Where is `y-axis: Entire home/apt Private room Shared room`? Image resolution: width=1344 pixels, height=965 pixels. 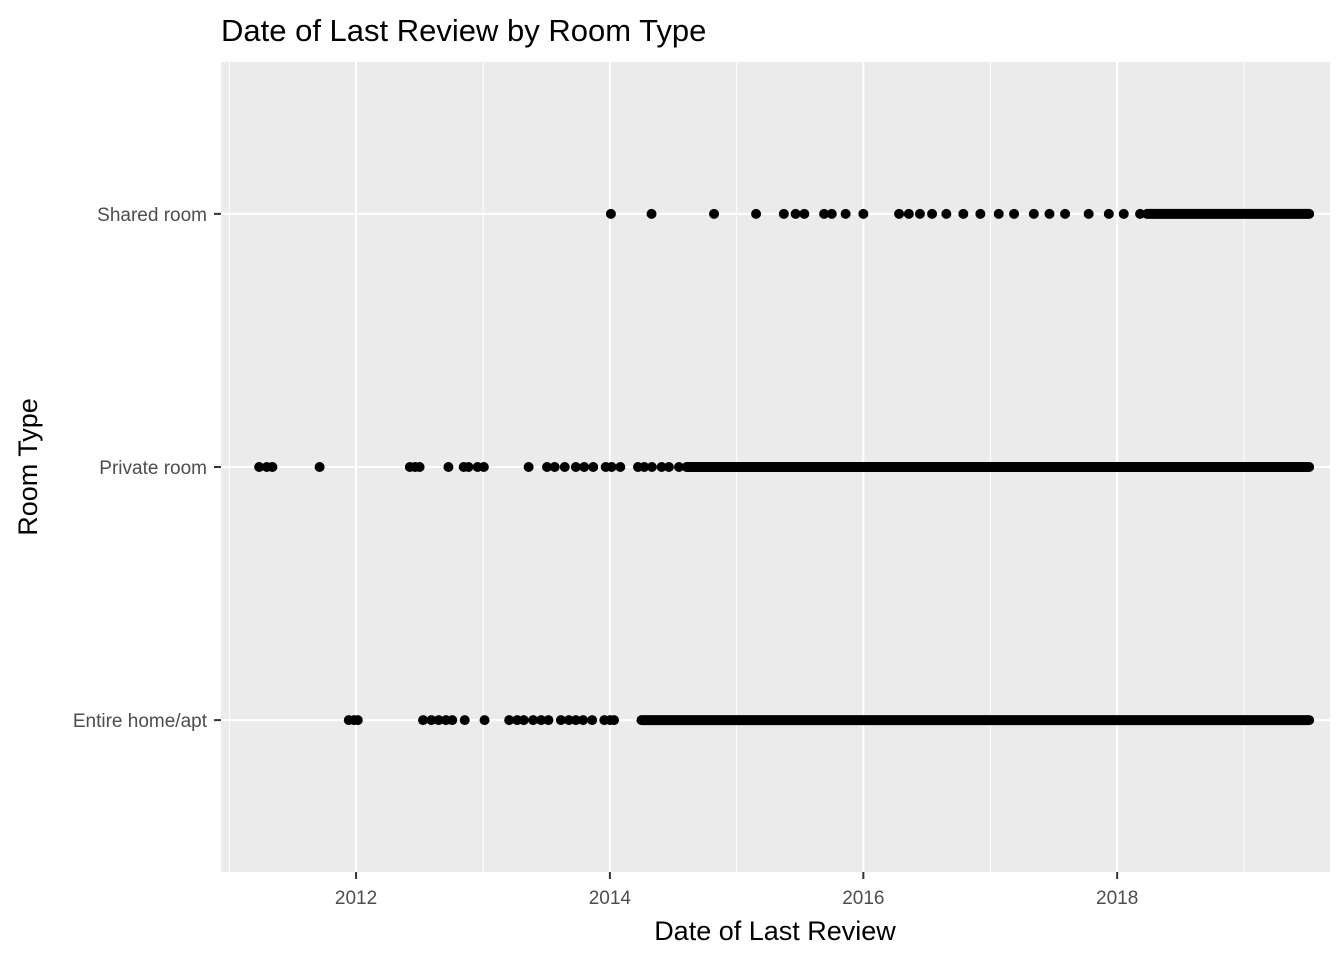
y-axis: Entire home/apt Private room Shared room is located at coordinates (147, 468).